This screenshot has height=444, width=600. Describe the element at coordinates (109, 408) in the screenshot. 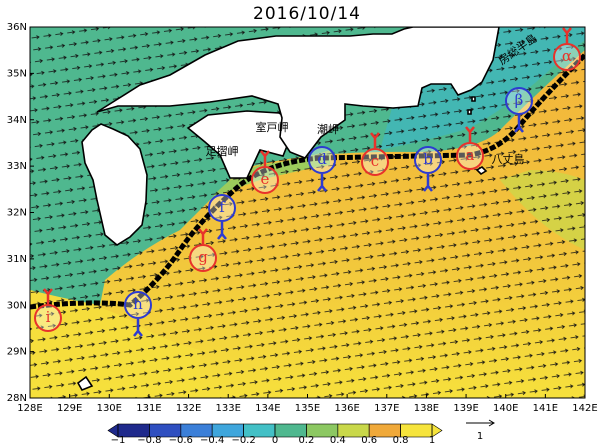

I see `x-tick-label: 130E` at that location.